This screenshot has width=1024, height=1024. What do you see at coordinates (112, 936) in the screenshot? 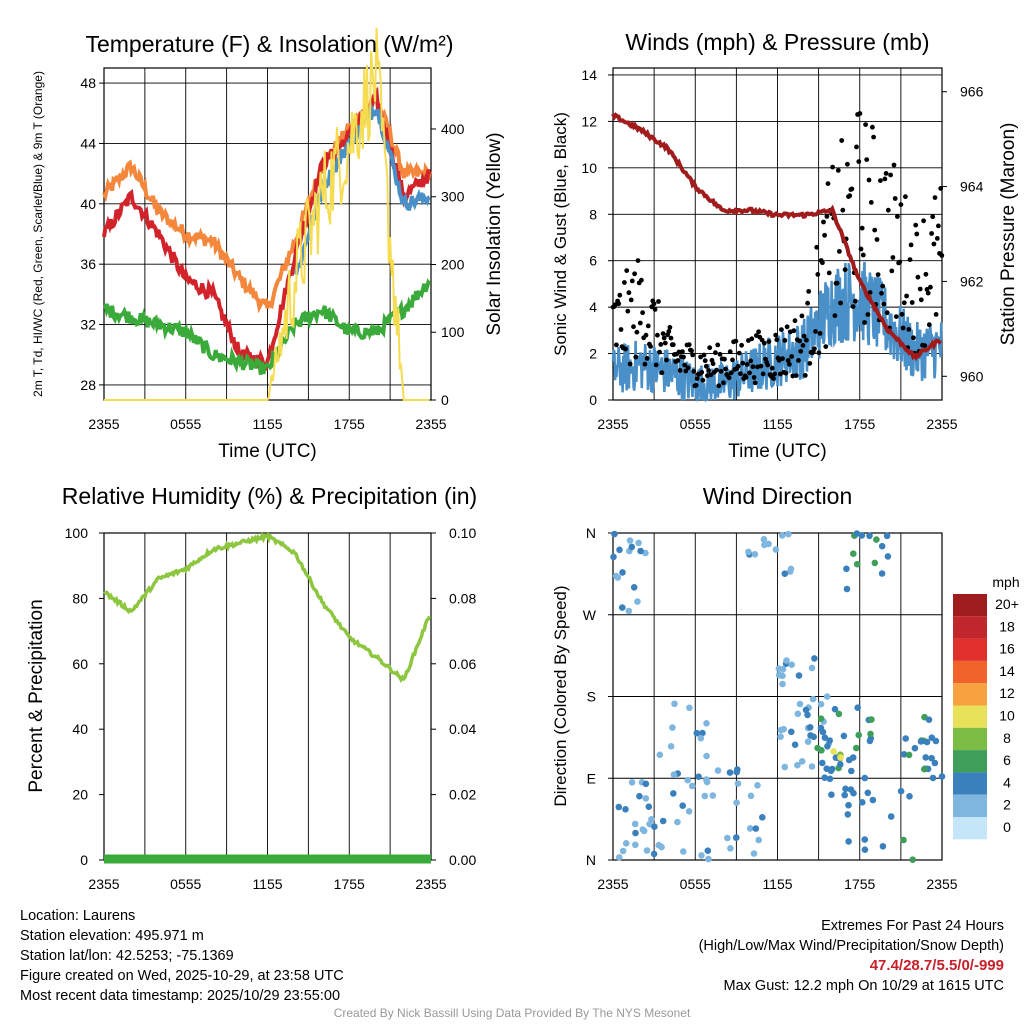
I see `elevation-text: Station elevation: 495.971 m` at bounding box center [112, 936].